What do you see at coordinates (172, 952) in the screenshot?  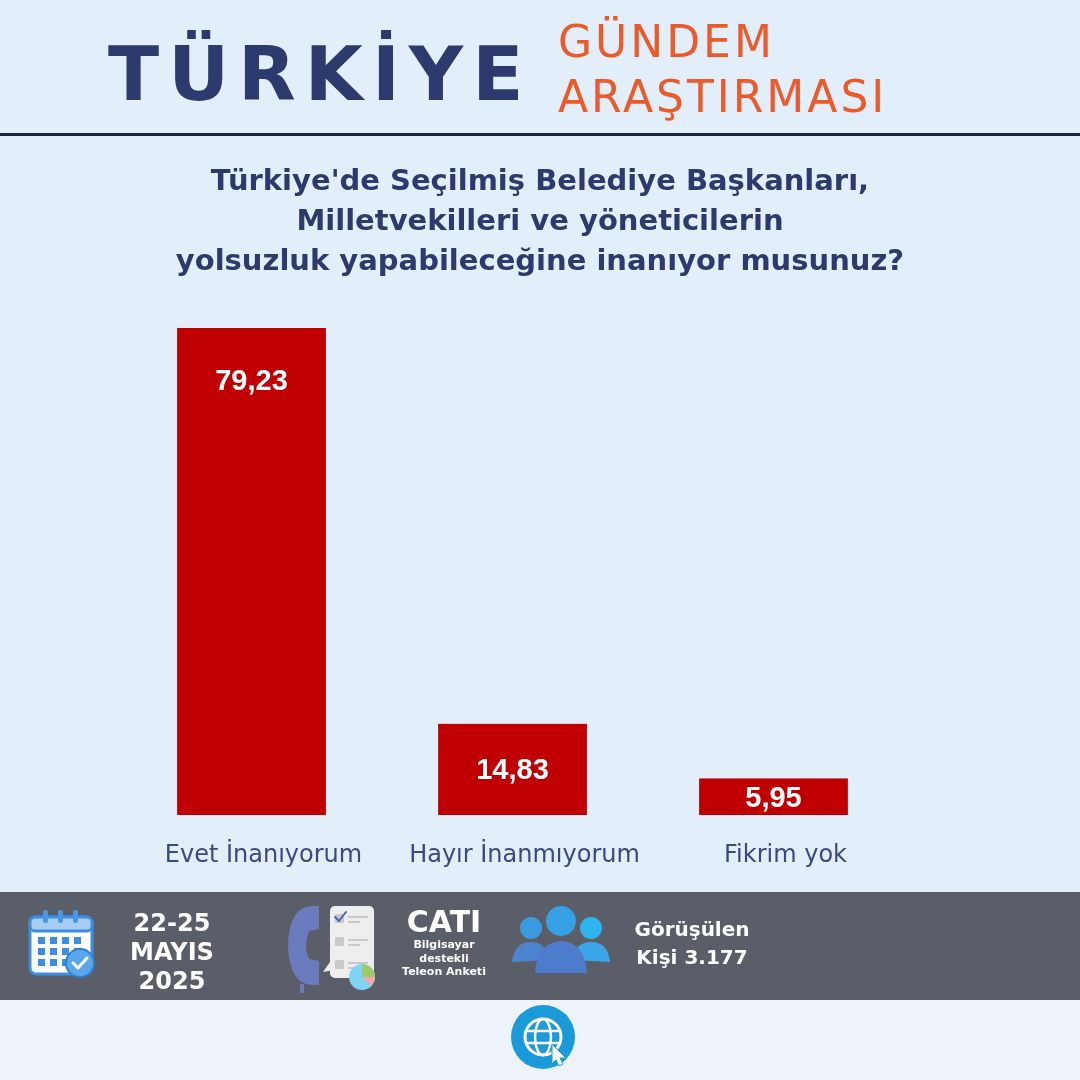 I see `text: 22-25 MAYIS 2025` at bounding box center [172, 952].